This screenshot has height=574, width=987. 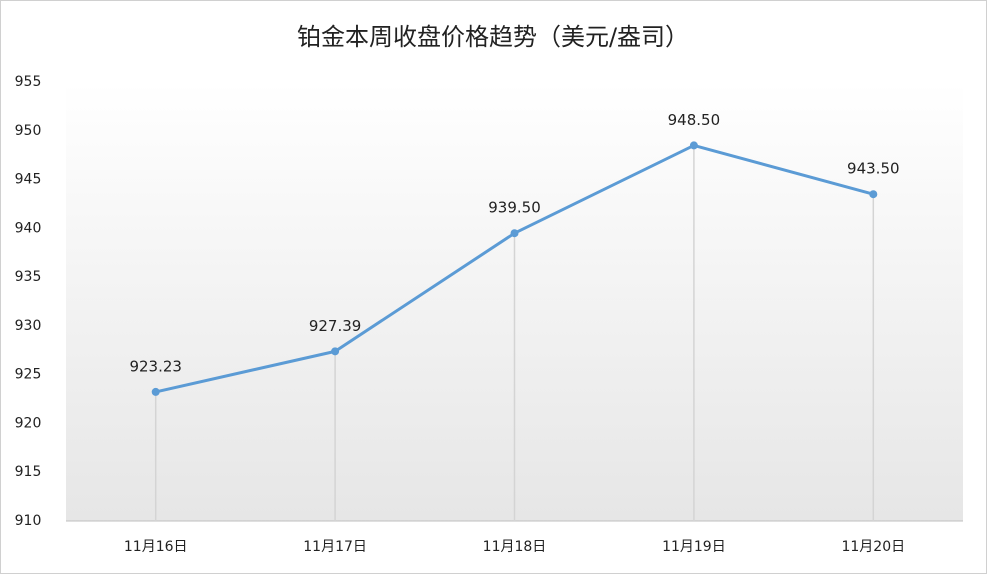 I want to click on y-tick-label: 915, so click(x=28, y=472).